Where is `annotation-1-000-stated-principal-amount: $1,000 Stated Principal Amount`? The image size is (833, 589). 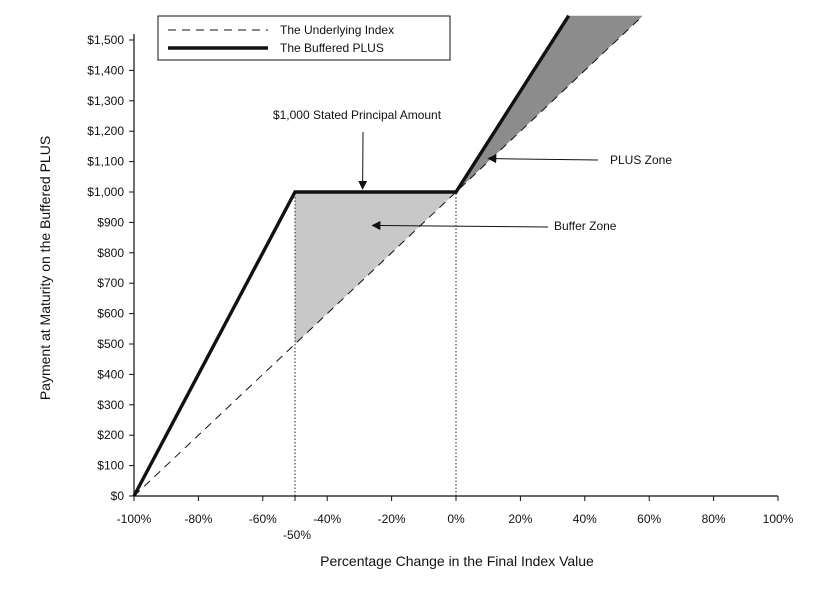 annotation-1-000-stated-principal-amount: $1,000 Stated Principal Amount is located at coordinates (357, 115).